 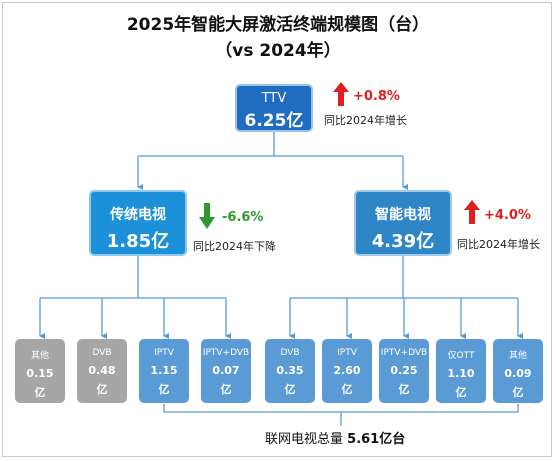 I want to click on ttv-node-value: 6.25亿, so click(x=274, y=121).